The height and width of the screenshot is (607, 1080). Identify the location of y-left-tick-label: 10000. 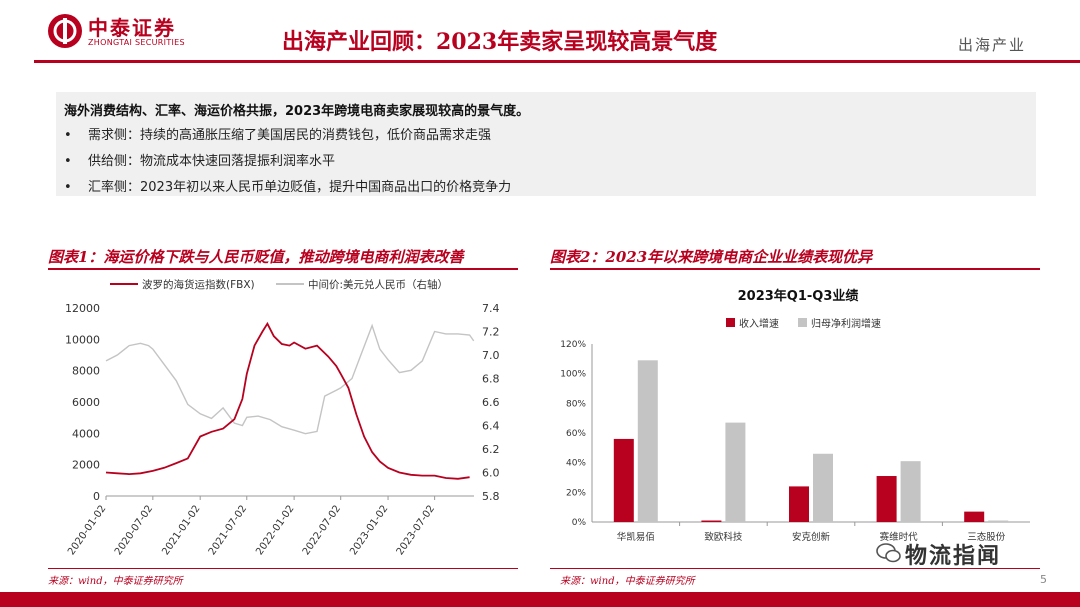
(82, 339).